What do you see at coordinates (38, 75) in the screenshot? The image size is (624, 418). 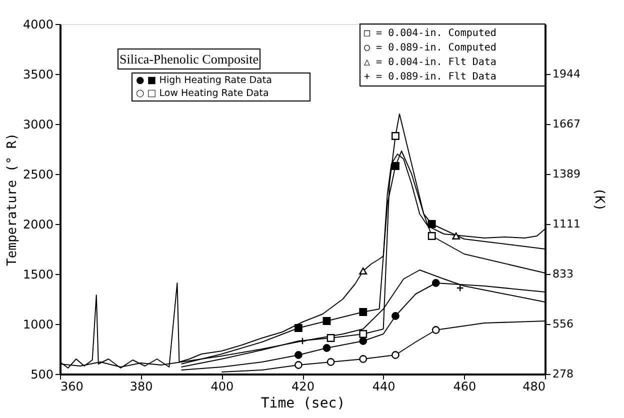 I see `y-tick-label: 3500` at bounding box center [38, 75].